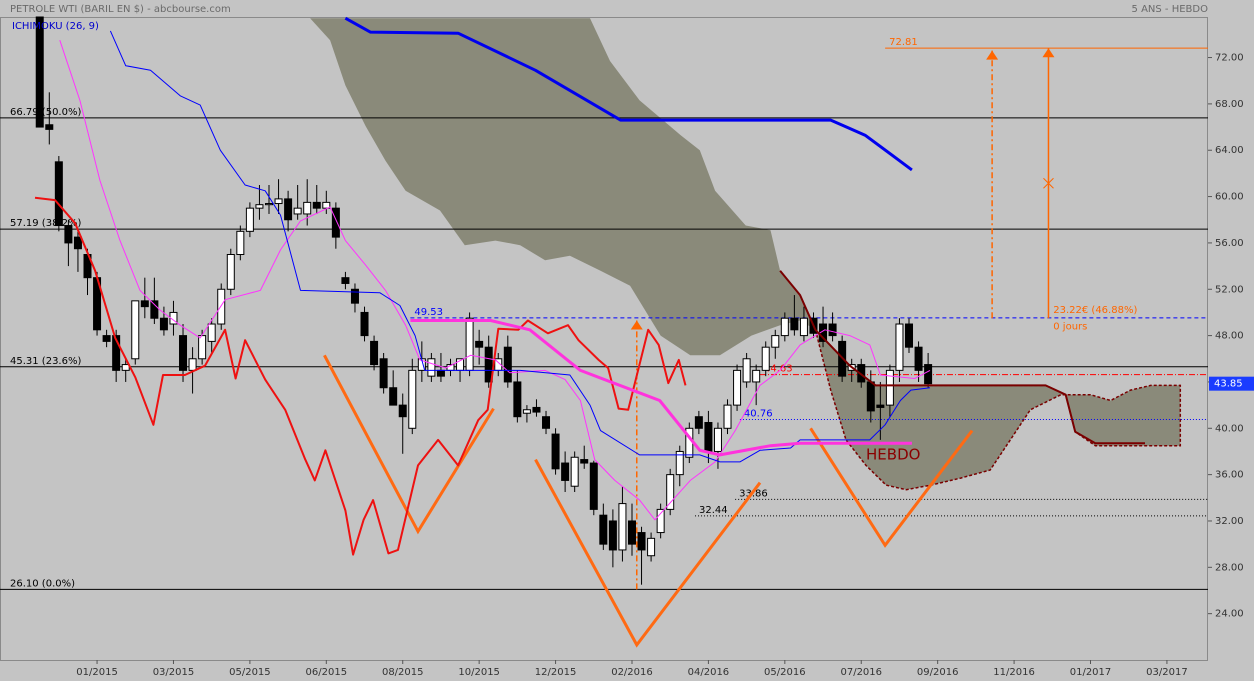 The image size is (1254, 681). I want to click on x-tick-label: 01/2015, so click(97, 672).